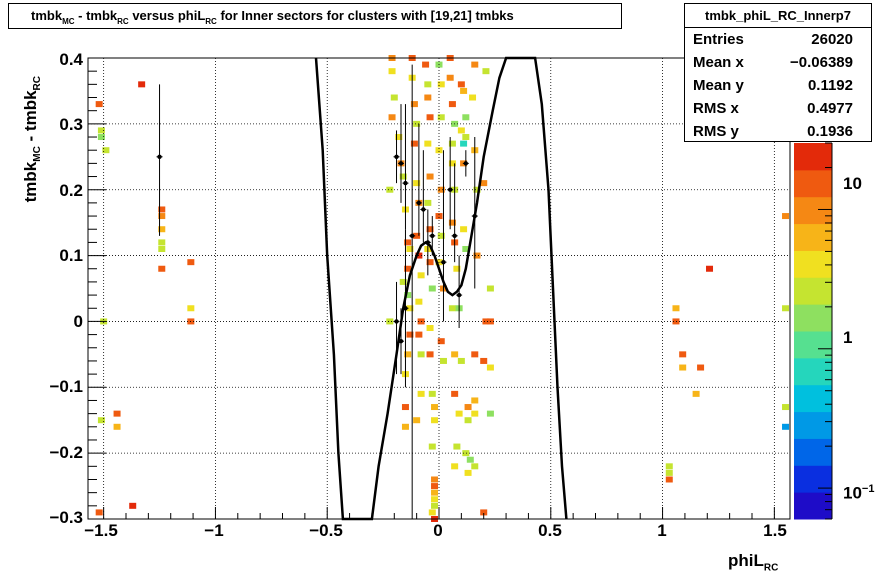  I want to click on stats-row: Entries 26020, so click(773, 39).